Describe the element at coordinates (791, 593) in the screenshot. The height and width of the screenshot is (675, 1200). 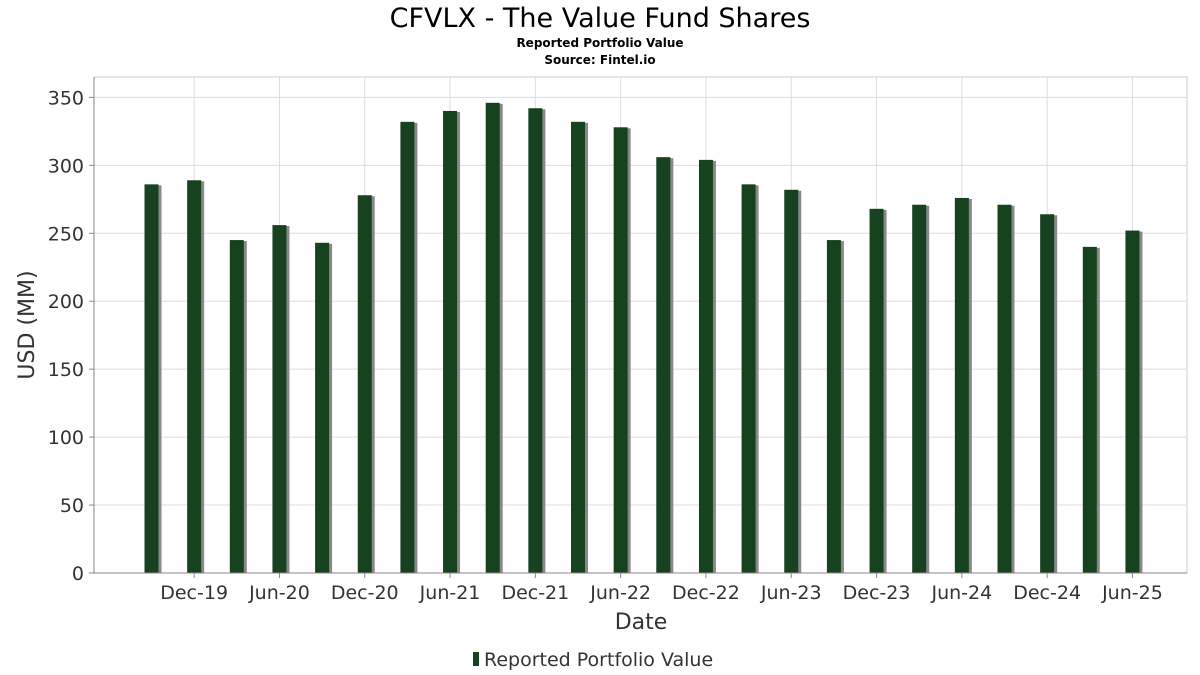
I see `x-tick-label: Jun-23` at that location.